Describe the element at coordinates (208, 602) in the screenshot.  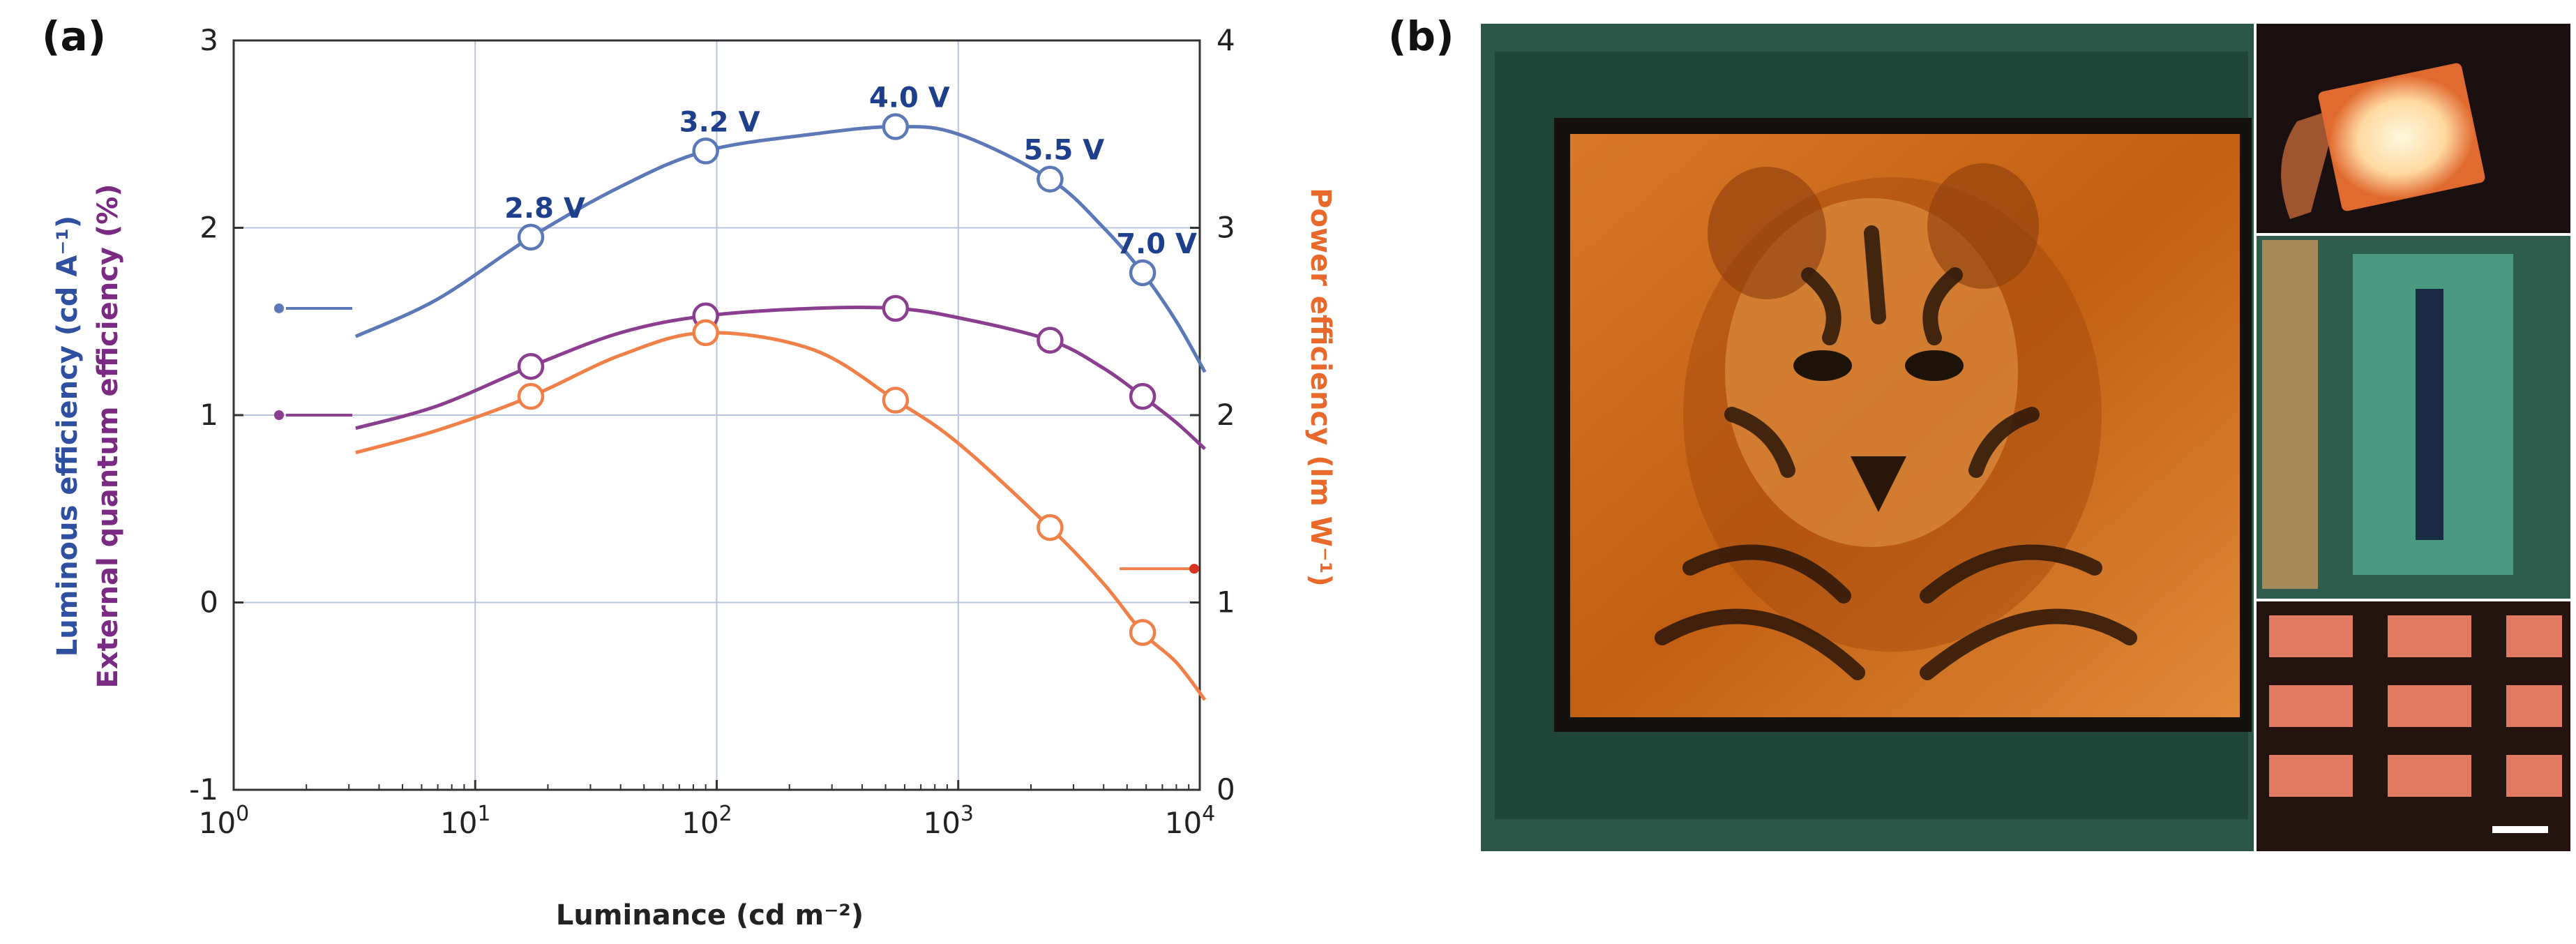
I see `y-left-tick-label: 0` at that location.